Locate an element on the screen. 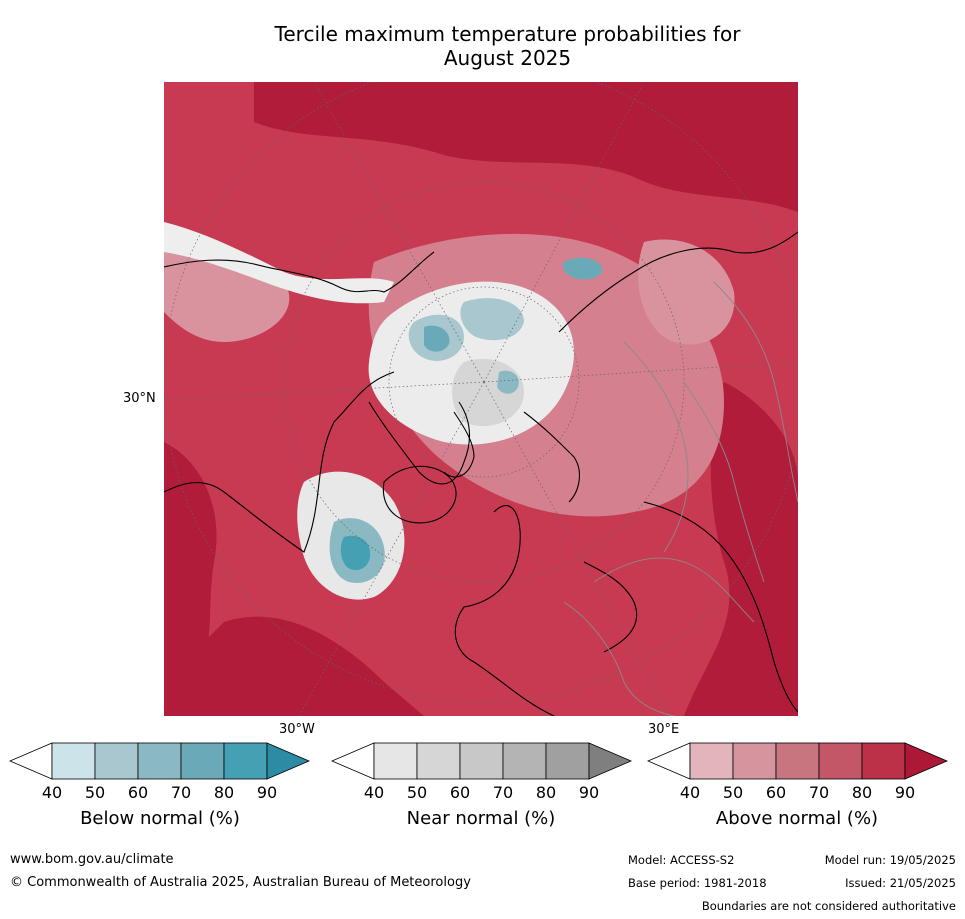  colorbar-near-normal is located at coordinates (481, 761).